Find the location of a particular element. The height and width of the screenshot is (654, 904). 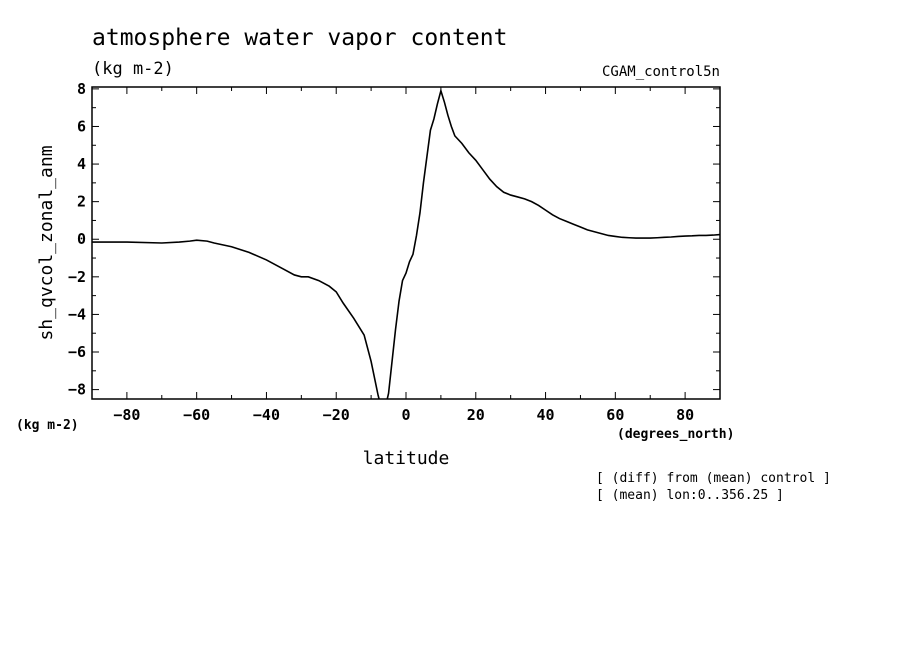

y-units-label: (kg m-2) is located at coordinates (47, 425).